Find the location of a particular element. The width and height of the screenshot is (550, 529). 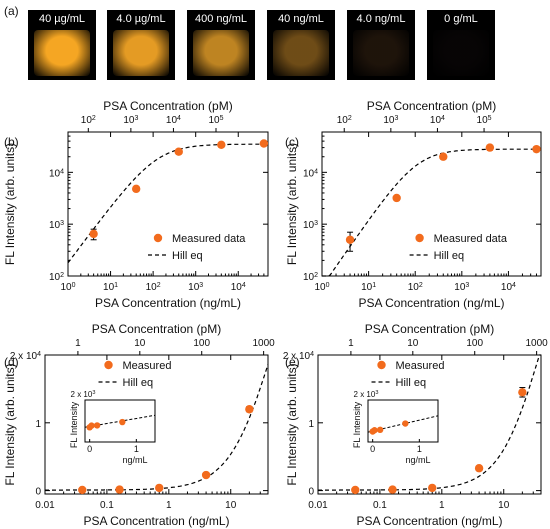

inset-y-axis-title: FL Intensity is located at coordinates (357, 424).